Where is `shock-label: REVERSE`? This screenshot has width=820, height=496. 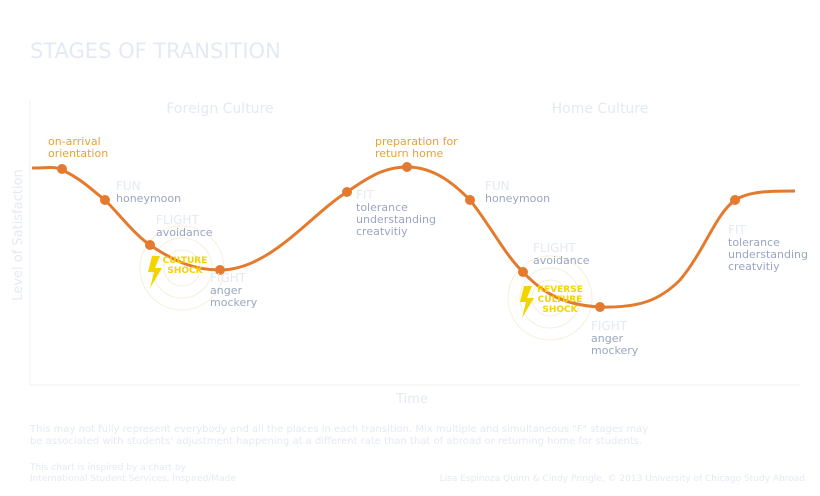 shock-label: REVERSE is located at coordinates (560, 290).